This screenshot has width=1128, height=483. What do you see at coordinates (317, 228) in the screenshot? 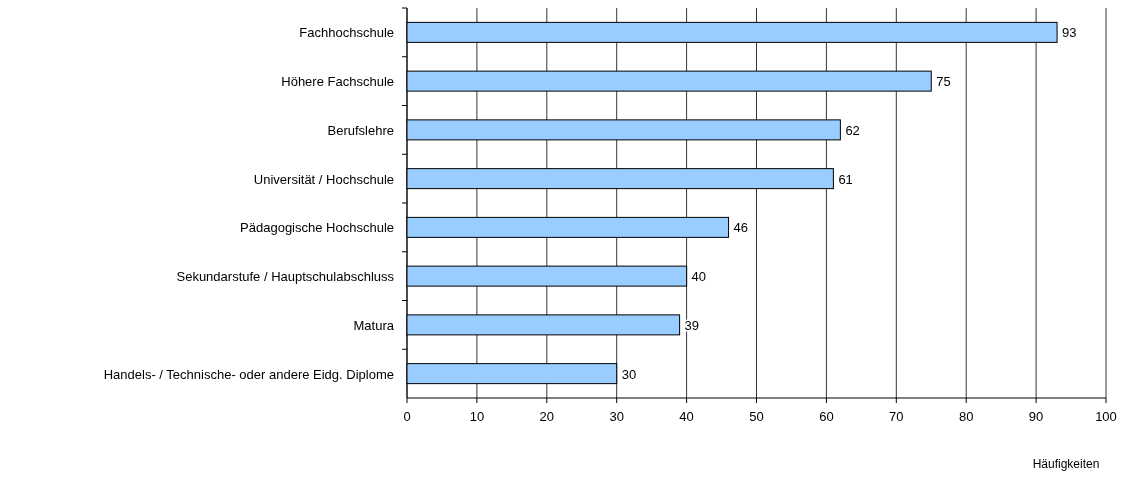
I see `y-tick-label: Pädagogische Hochschule` at bounding box center [317, 228].